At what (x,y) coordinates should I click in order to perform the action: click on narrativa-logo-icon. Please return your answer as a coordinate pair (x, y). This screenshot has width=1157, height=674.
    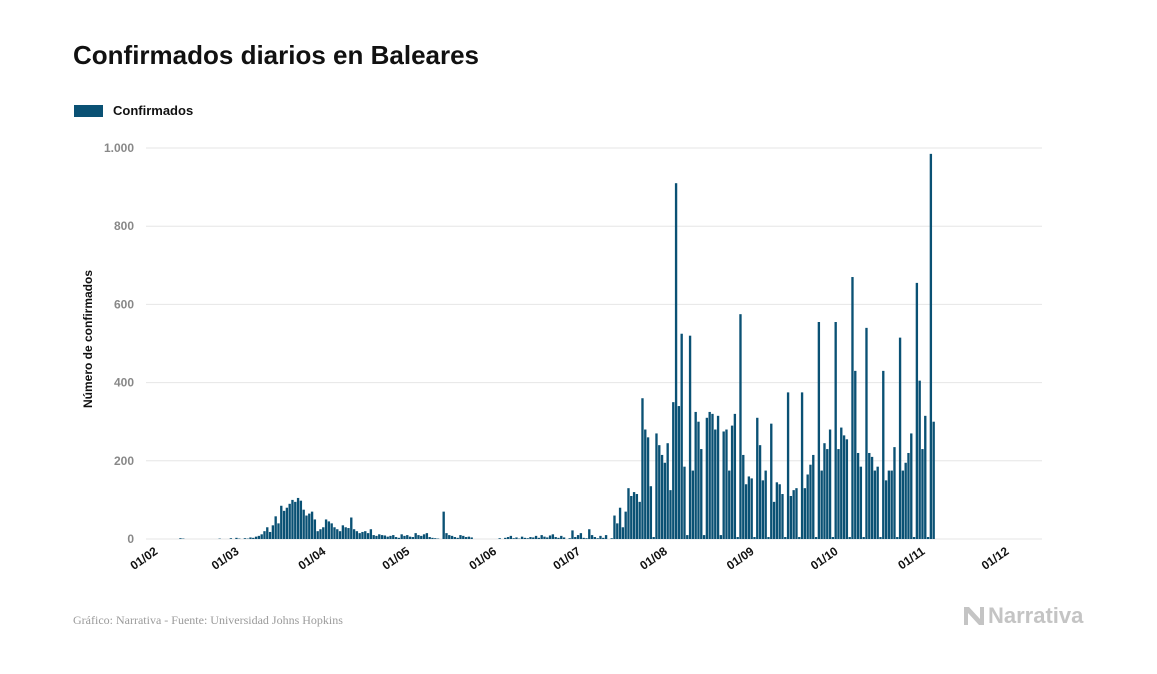
    Looking at the image, I should click on (974, 616).